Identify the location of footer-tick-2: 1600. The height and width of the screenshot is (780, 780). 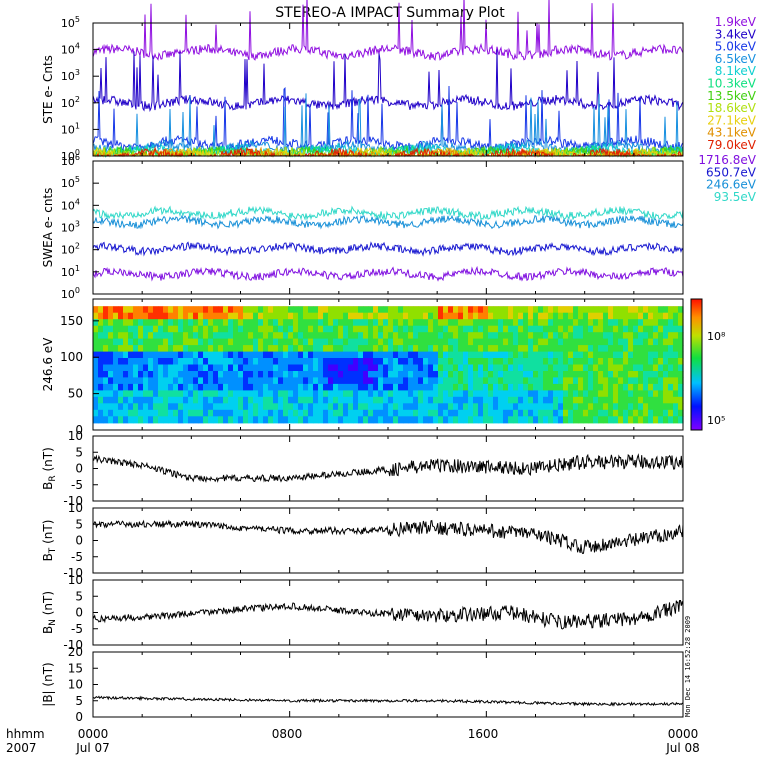
(483, 734).